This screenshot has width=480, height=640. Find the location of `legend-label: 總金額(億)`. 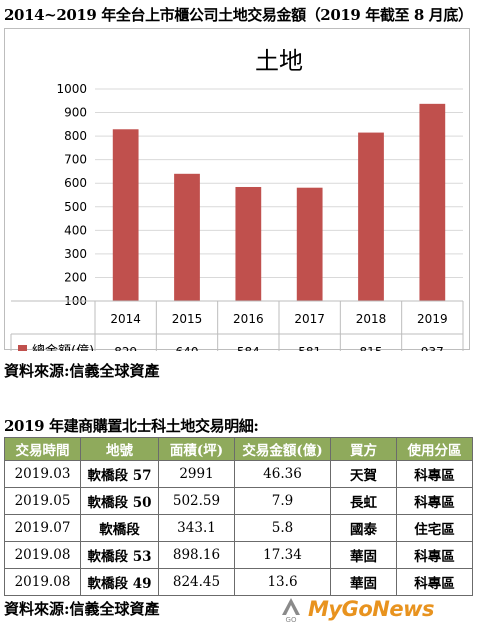

legend-label: 總金額(億) is located at coordinates (63, 347).